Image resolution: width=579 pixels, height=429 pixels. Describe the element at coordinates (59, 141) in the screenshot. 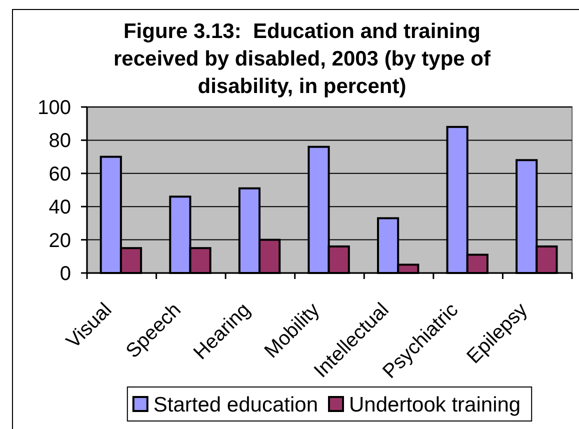

I see `y-tick-label: 80` at that location.